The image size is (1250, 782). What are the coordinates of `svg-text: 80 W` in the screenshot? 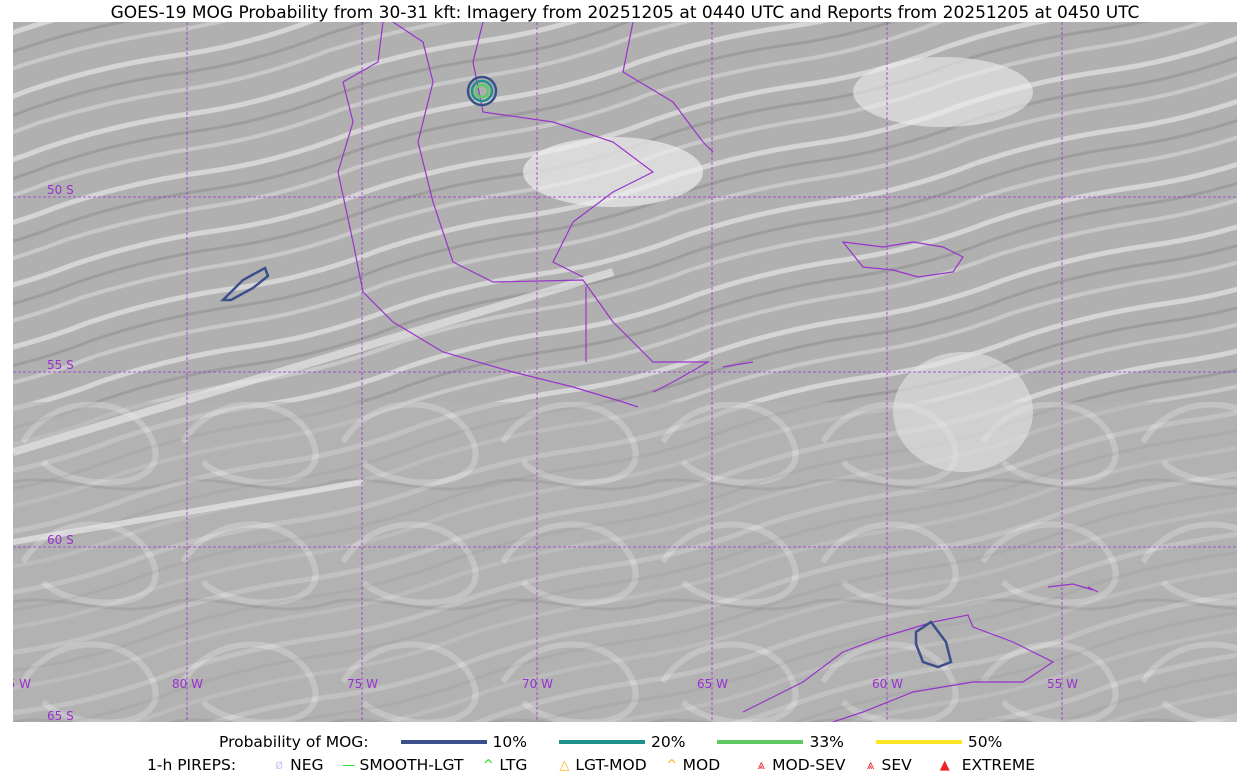 It's located at (187, 684).